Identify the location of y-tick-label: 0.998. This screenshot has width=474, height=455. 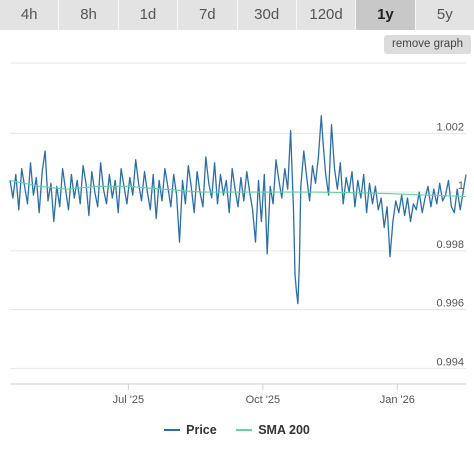
(450, 245).